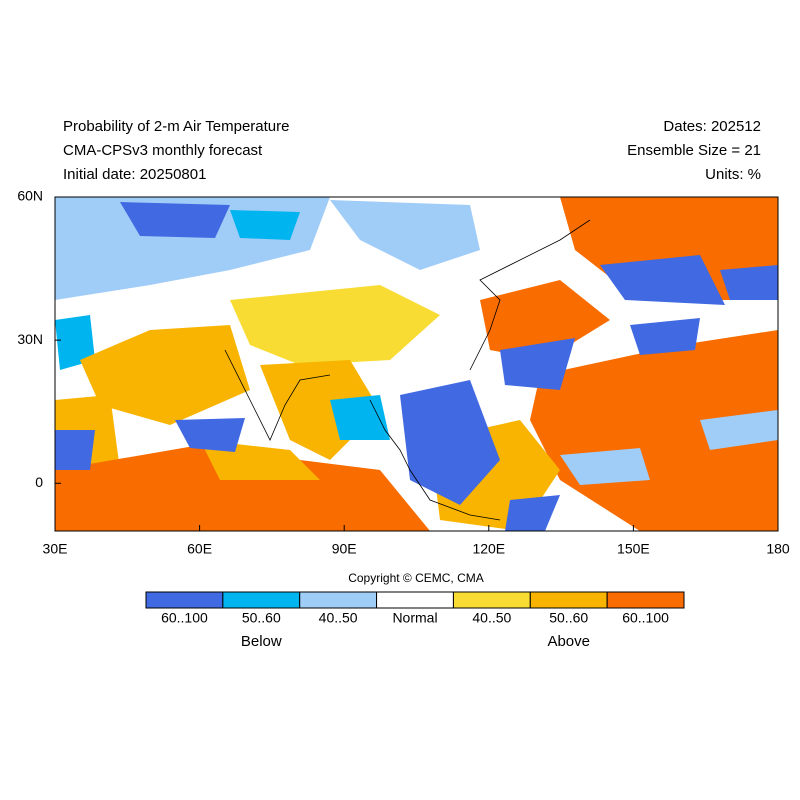 The width and height of the screenshot is (800, 800). I want to click on legend-above: Above, so click(568, 641).